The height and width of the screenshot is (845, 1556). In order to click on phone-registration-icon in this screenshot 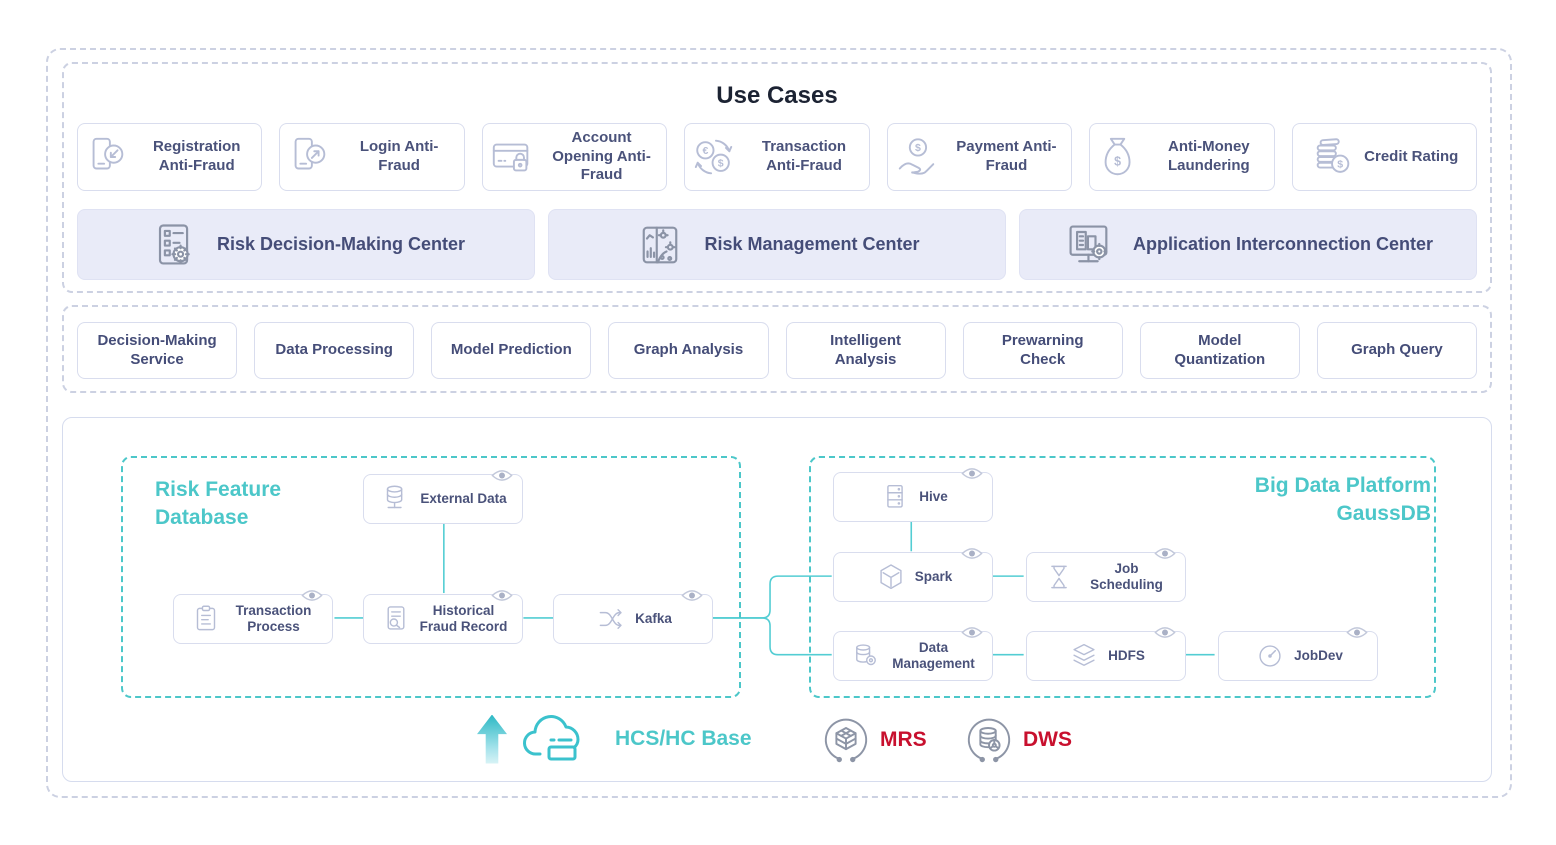, I will do `click(107, 157)`.